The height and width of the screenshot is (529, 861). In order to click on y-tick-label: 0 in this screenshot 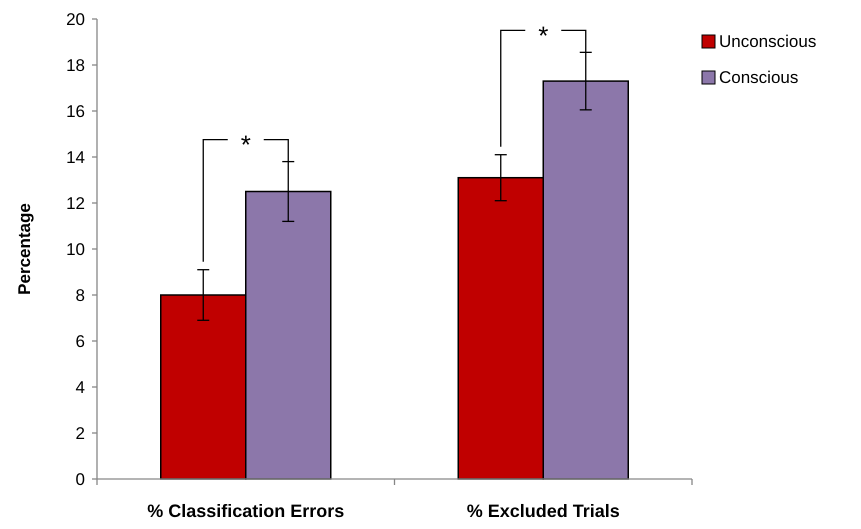, I will do `click(80, 479)`.